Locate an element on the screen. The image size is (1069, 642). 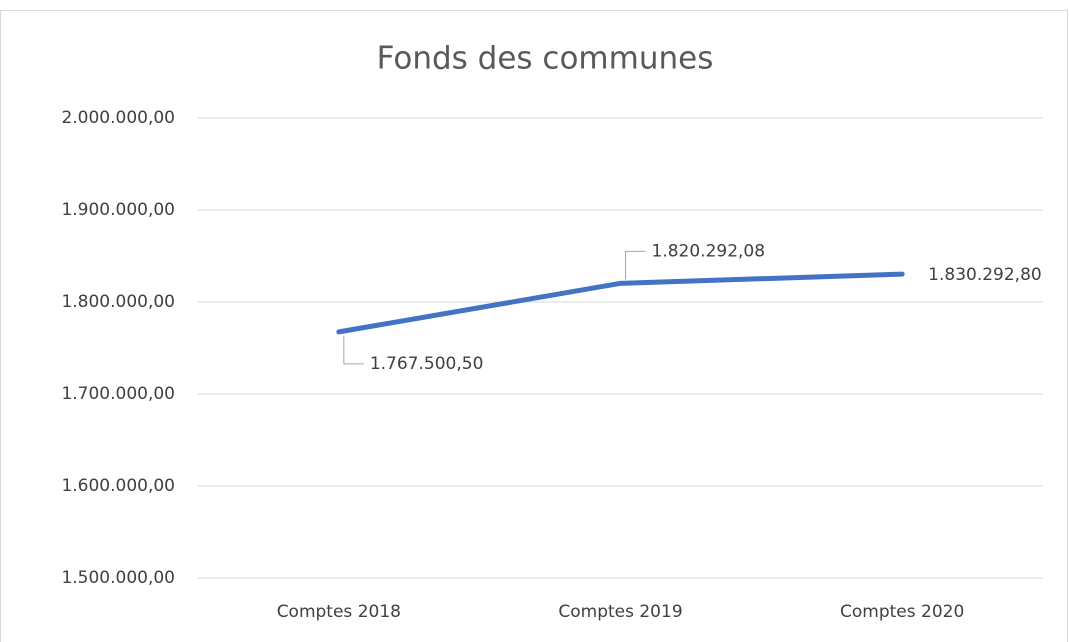
data-label: 1.830.292,80 is located at coordinates (985, 275).